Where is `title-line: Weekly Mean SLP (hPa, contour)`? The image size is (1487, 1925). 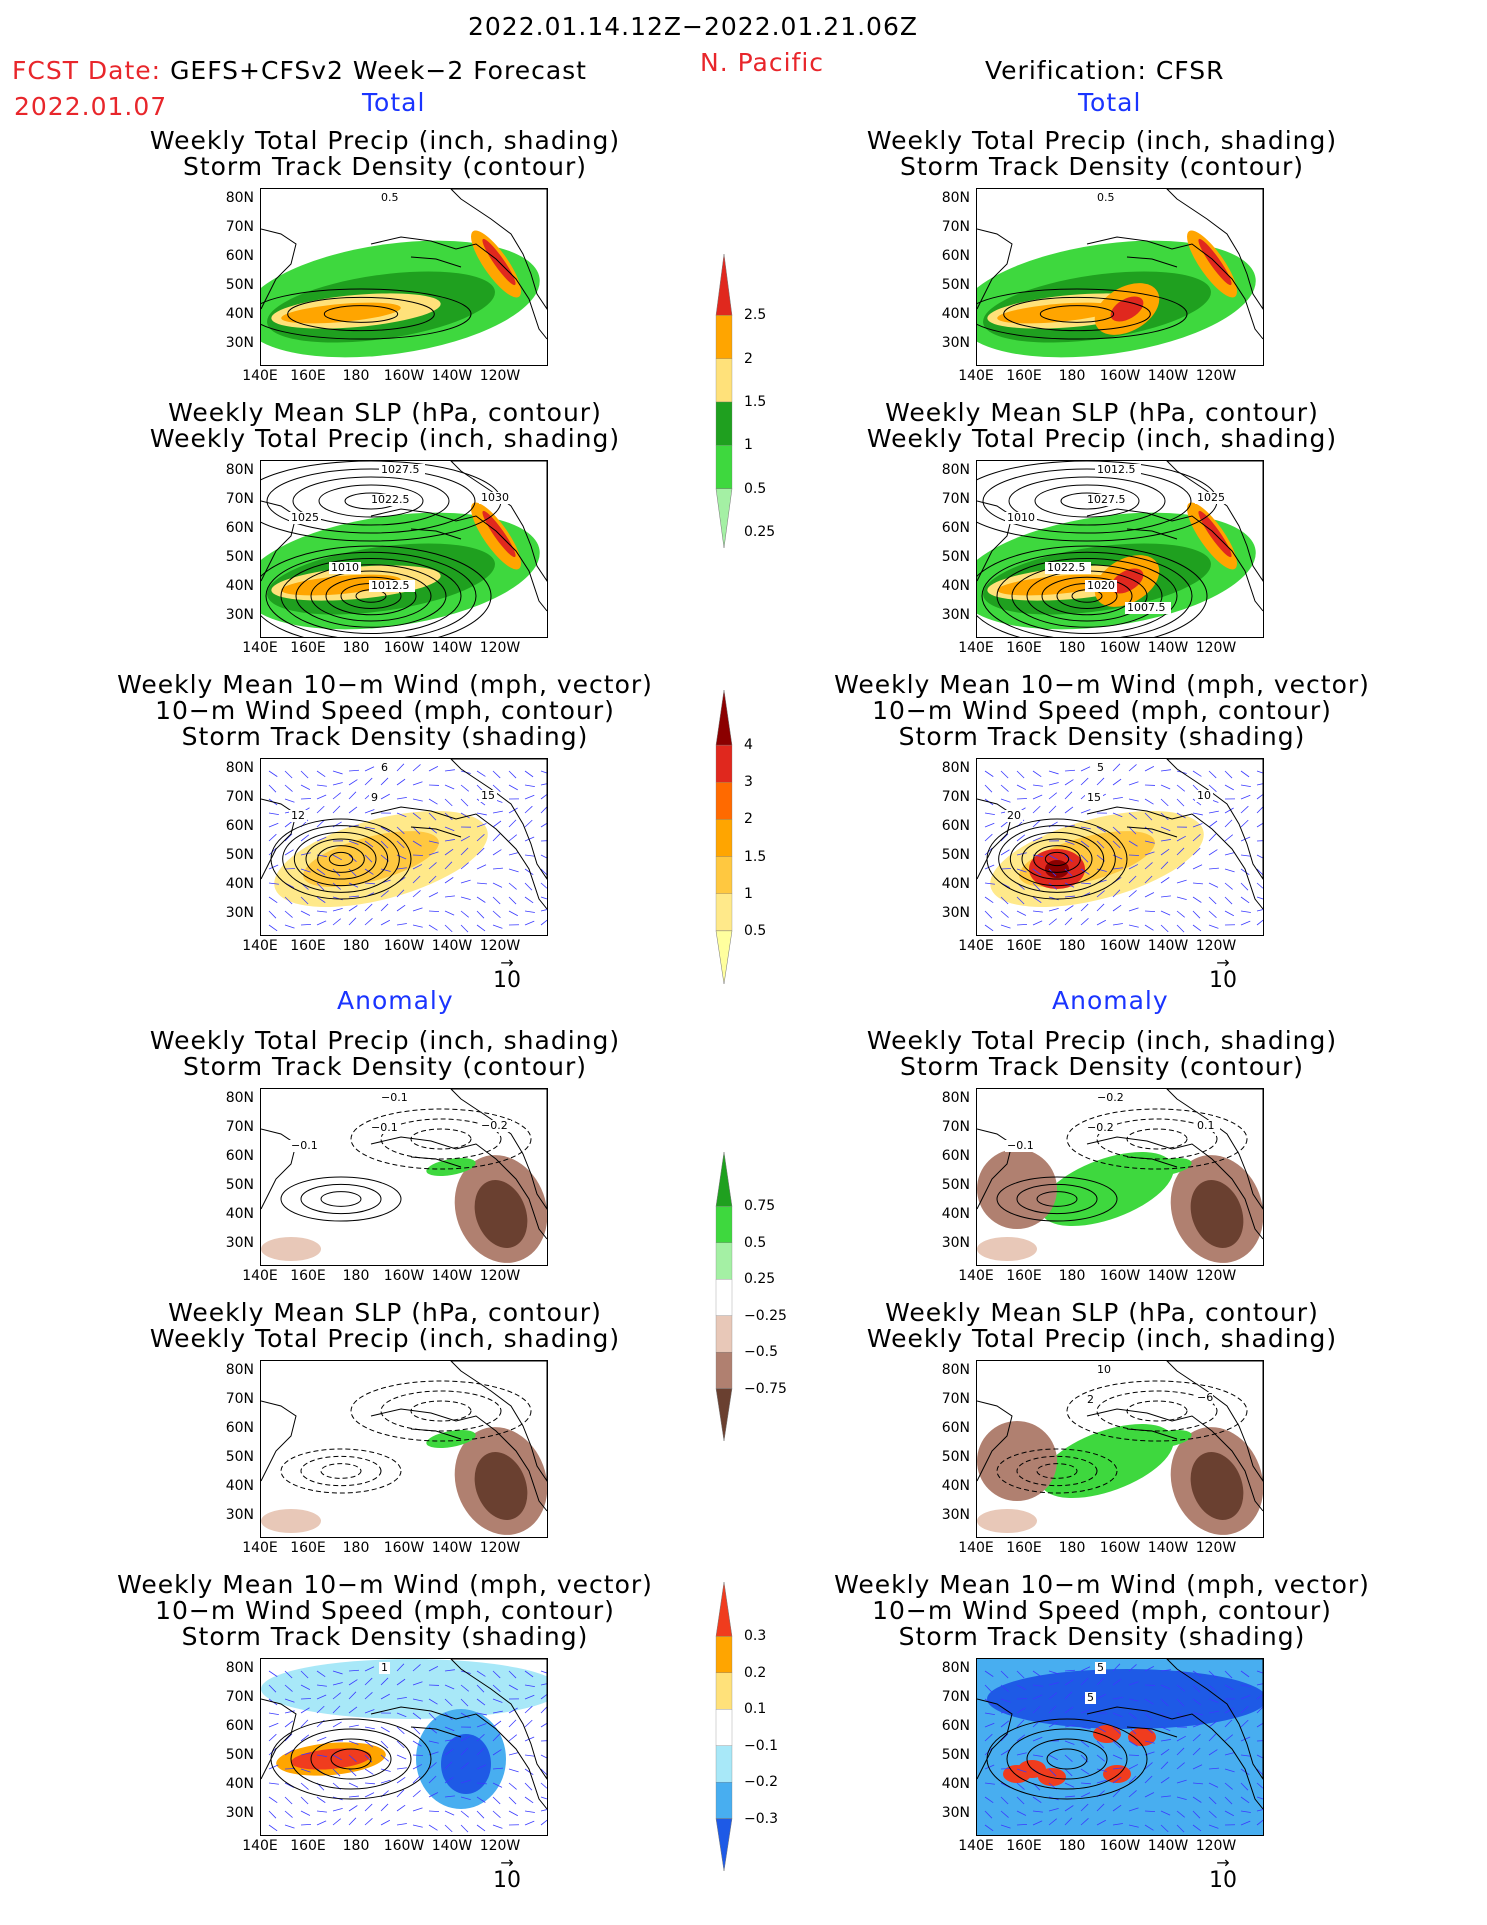 title-line: Weekly Mean SLP (hPa, contour) is located at coordinates (1102, 1312).